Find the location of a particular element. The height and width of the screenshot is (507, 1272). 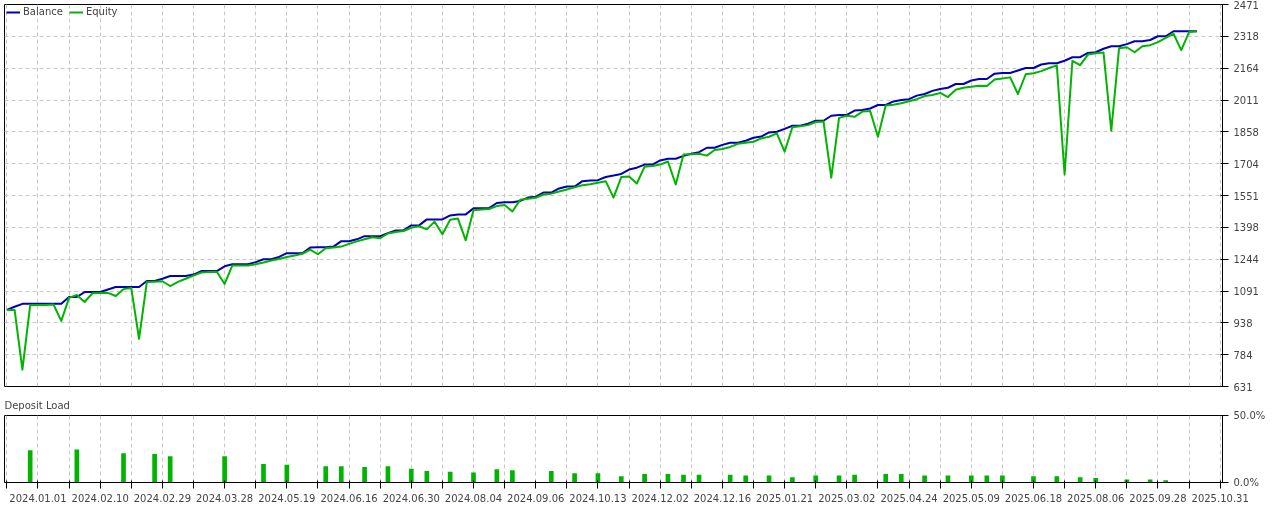

x-tick-label: 2024.02.10 is located at coordinates (100, 498).